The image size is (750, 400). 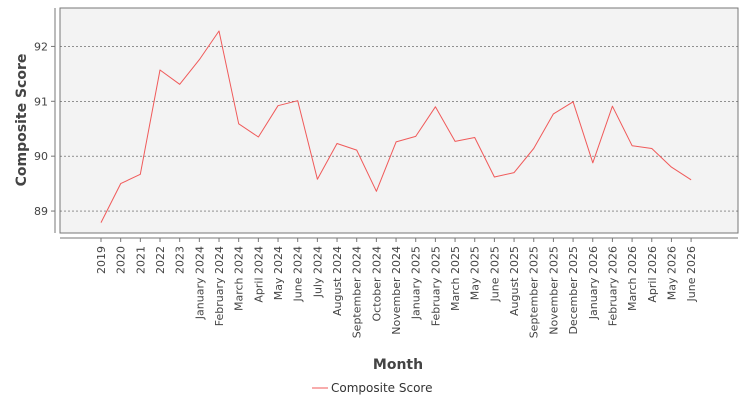 I want to click on x-axis-title: Month, so click(x=398, y=365).